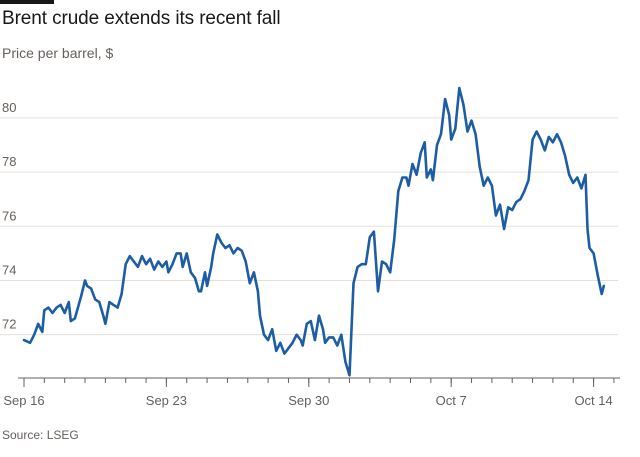  What do you see at coordinates (166, 400) in the screenshot?
I see `x-tick-label-sep-23: Sep 23` at bounding box center [166, 400].